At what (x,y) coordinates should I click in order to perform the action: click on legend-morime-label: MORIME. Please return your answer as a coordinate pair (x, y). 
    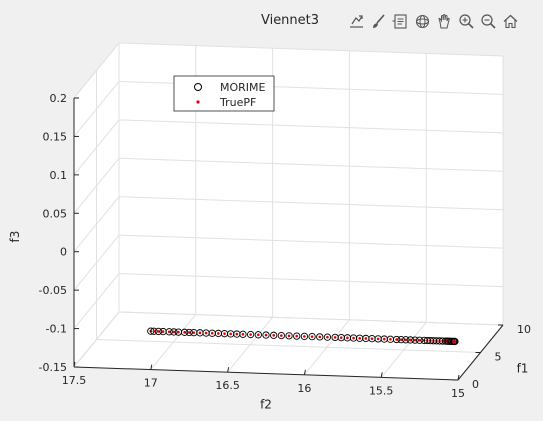
    Looking at the image, I should click on (243, 87).